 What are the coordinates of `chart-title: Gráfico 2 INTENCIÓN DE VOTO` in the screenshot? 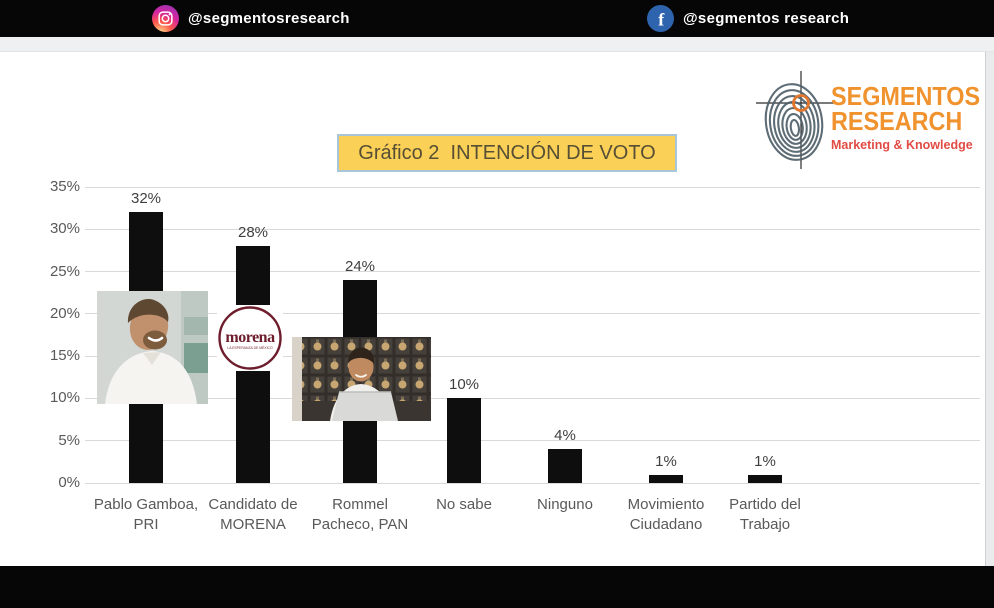 It's located at (507, 153).